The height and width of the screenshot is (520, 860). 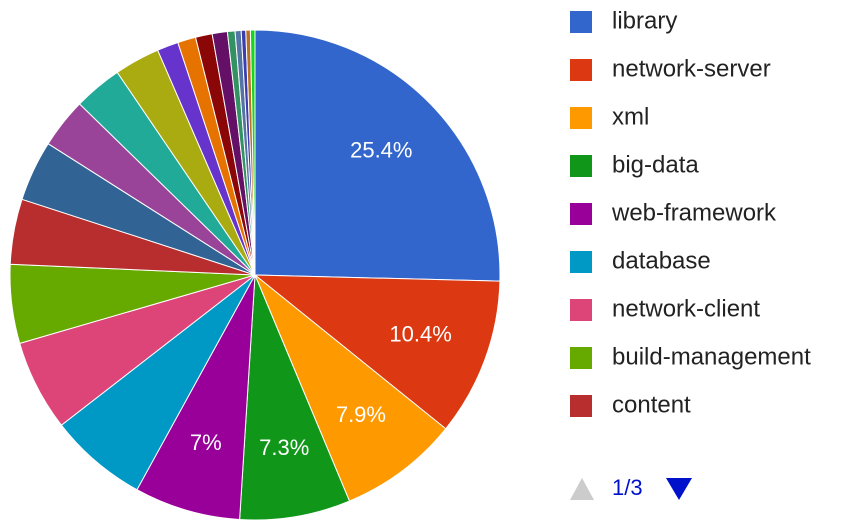 What do you see at coordinates (420, 334) in the screenshot?
I see `slice-label: 10.4%` at bounding box center [420, 334].